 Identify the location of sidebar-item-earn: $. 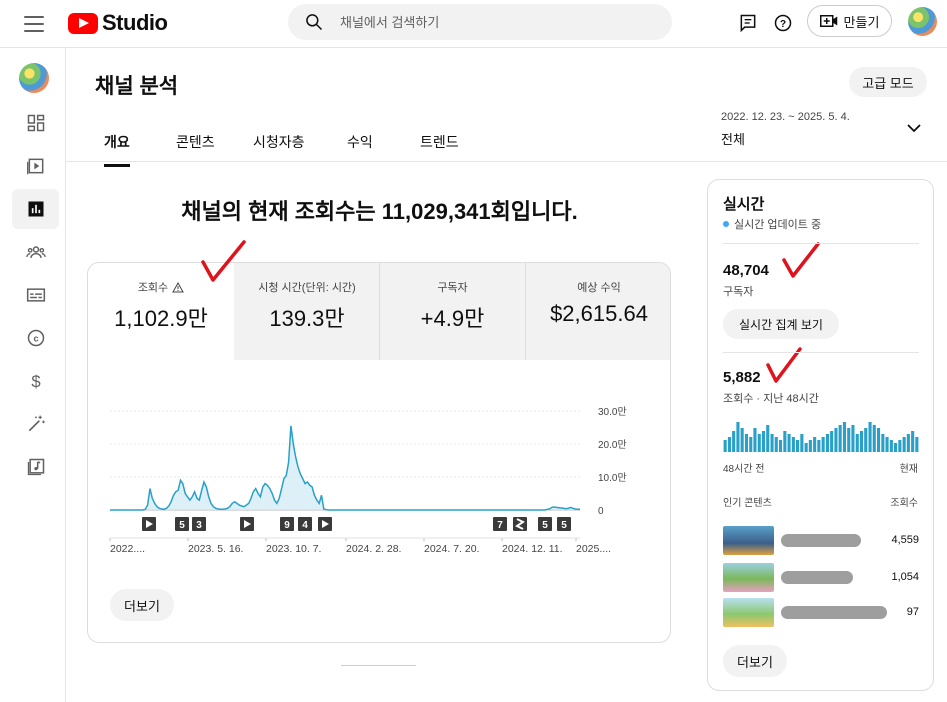
(35, 381).